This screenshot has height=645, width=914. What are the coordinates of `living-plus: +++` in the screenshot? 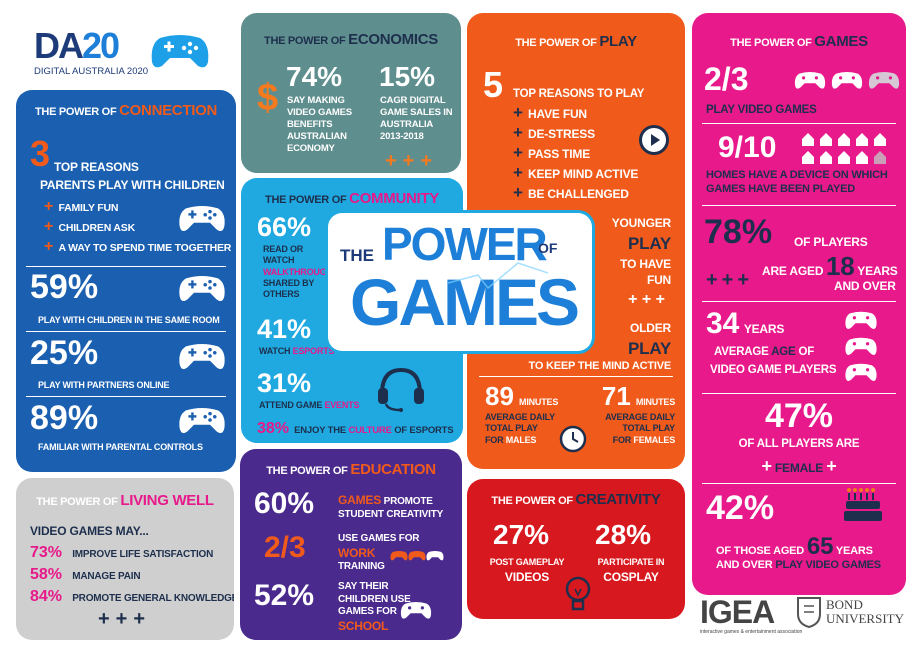 It's located at (125, 619).